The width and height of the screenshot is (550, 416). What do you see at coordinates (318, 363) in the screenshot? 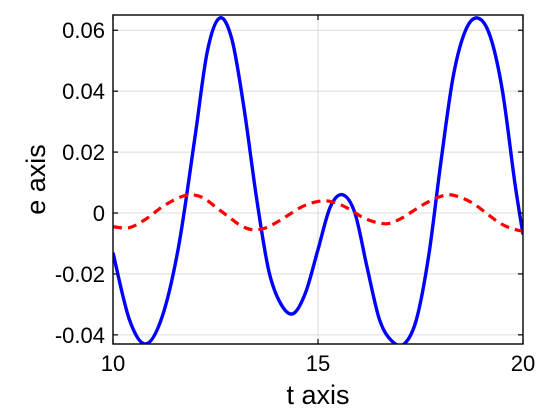
I see `x-tick-label: 15` at bounding box center [318, 363].